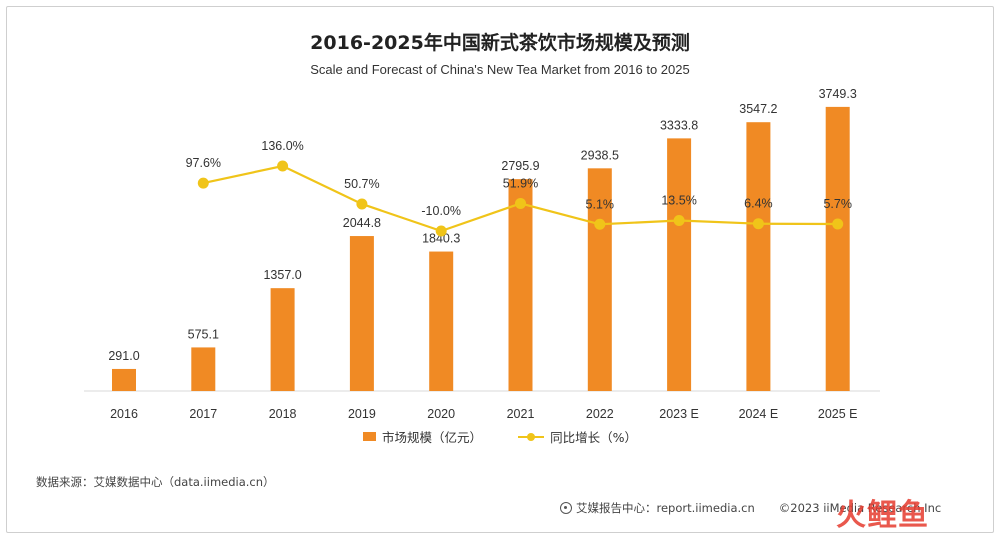 The height and width of the screenshot is (539, 1000). Describe the element at coordinates (520, 183) in the screenshot. I see `growth-label-2021: 51.9%` at that location.